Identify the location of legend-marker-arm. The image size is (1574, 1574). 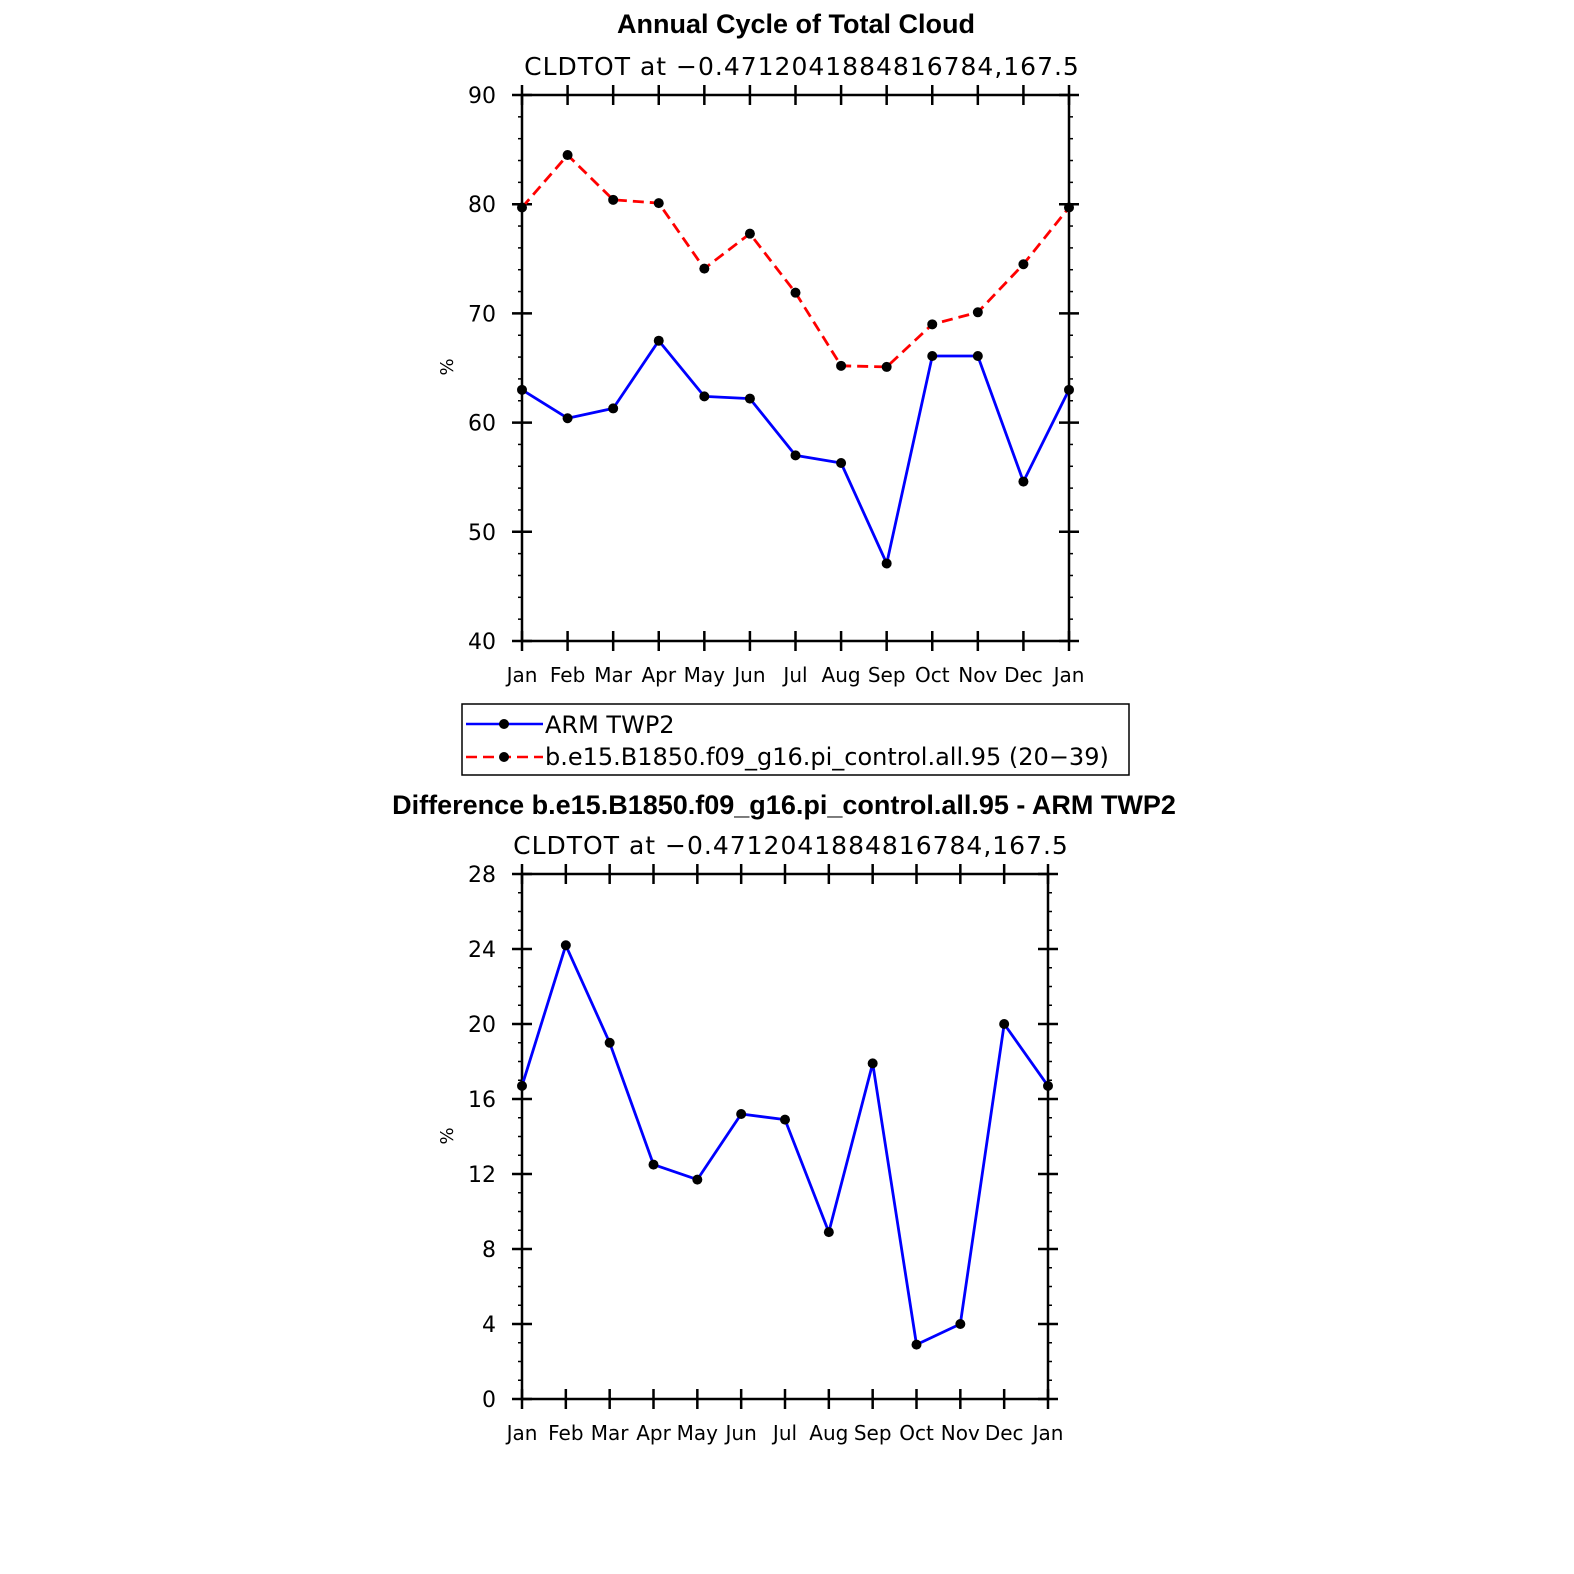
(504, 724).